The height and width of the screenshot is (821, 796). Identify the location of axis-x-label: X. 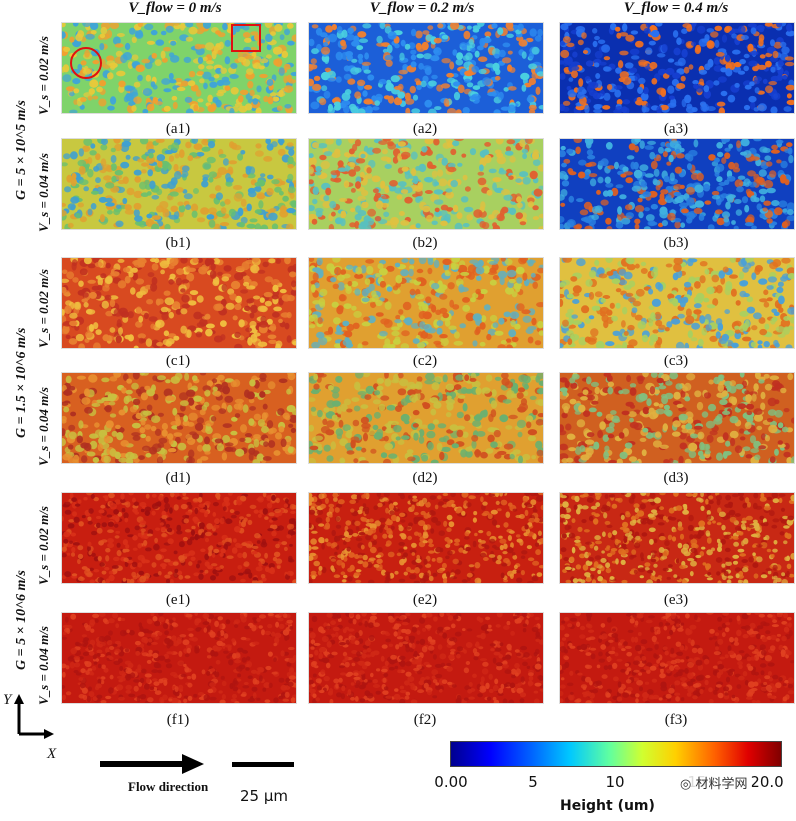
(52, 754).